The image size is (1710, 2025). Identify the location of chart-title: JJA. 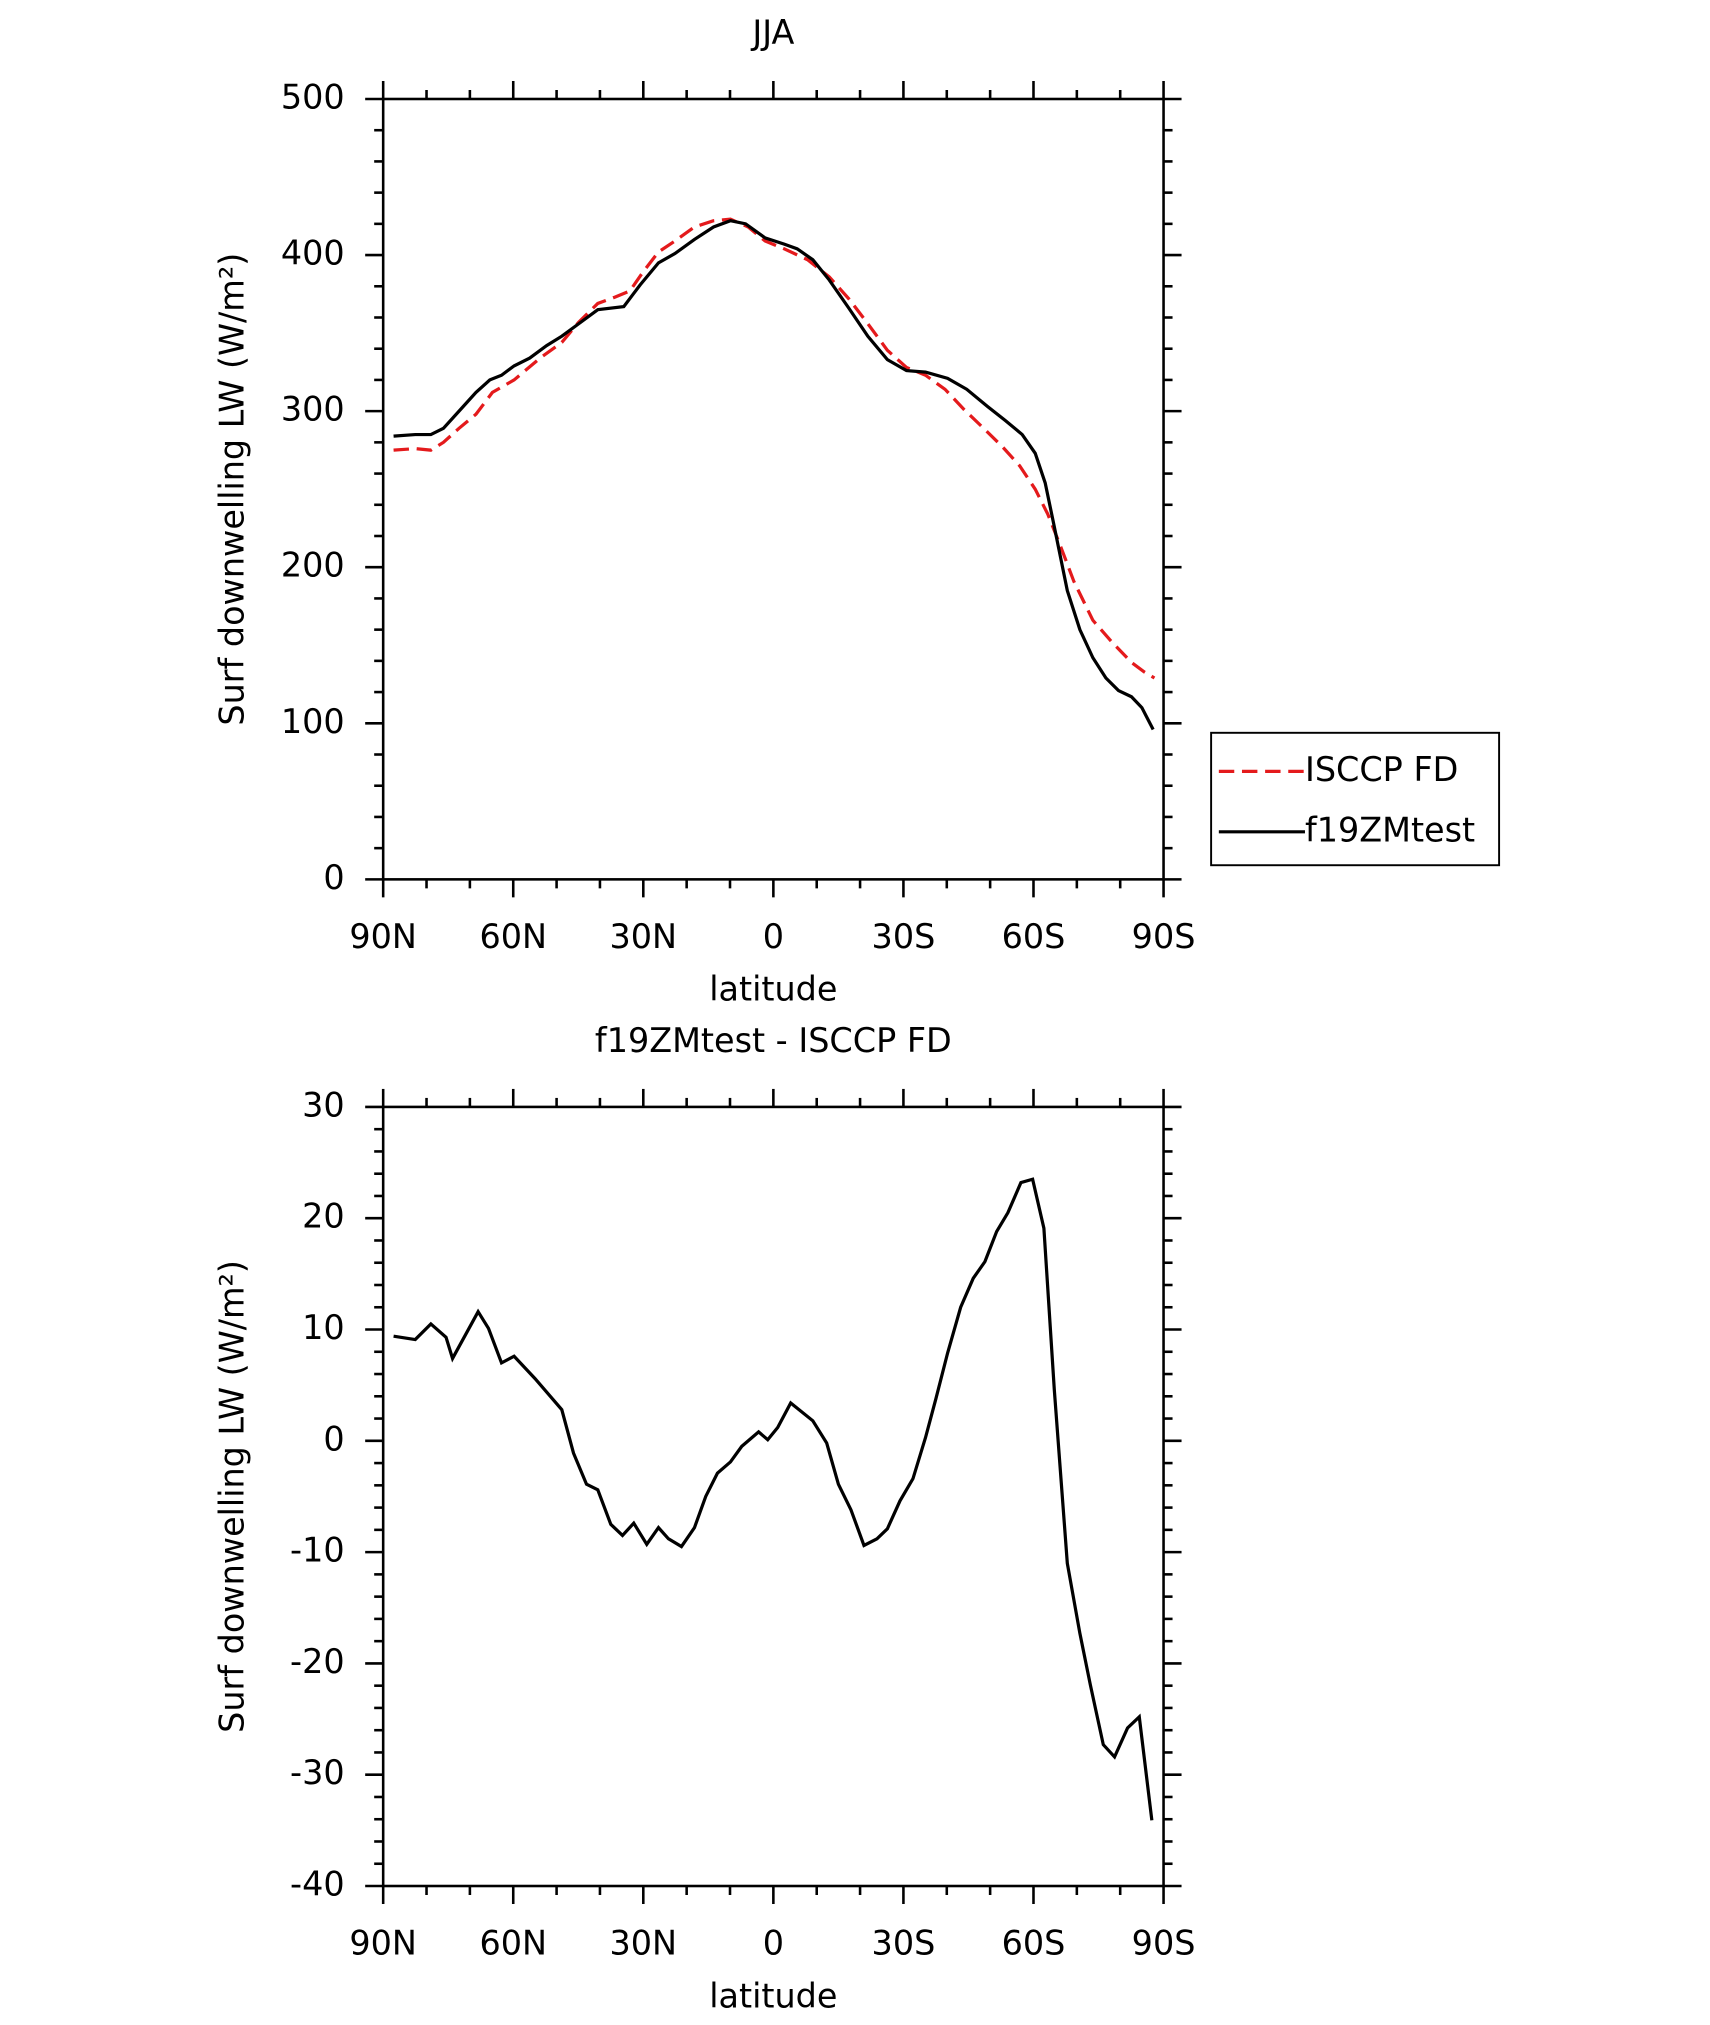
(772, 32).